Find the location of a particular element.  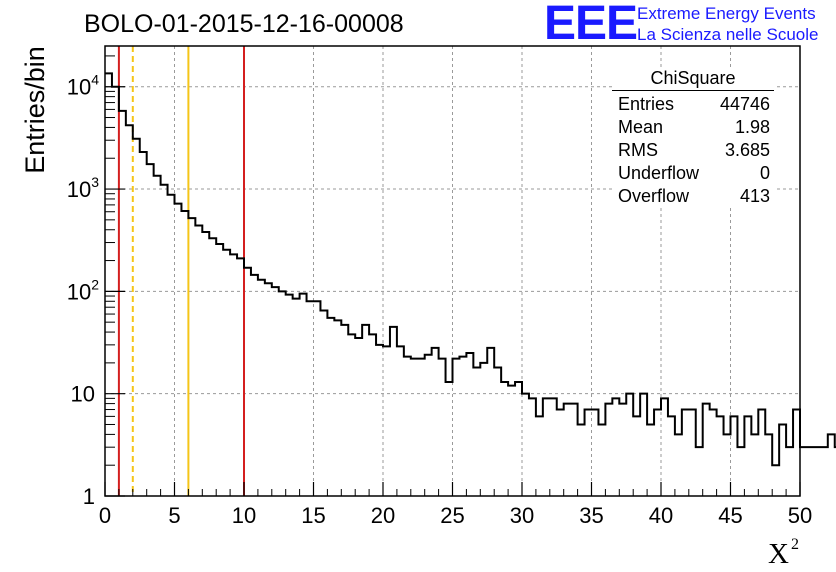

x-tick-label: 40 is located at coordinates (661, 515).